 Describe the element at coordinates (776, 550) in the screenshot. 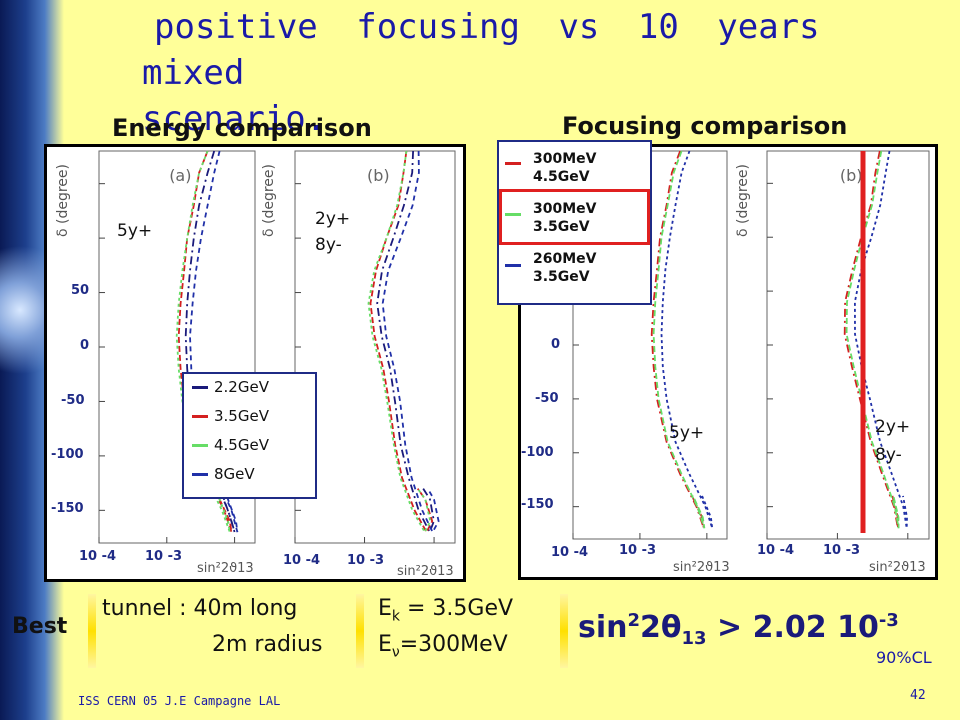

I see `focusing-xtick-b-1: 10 -4` at that location.